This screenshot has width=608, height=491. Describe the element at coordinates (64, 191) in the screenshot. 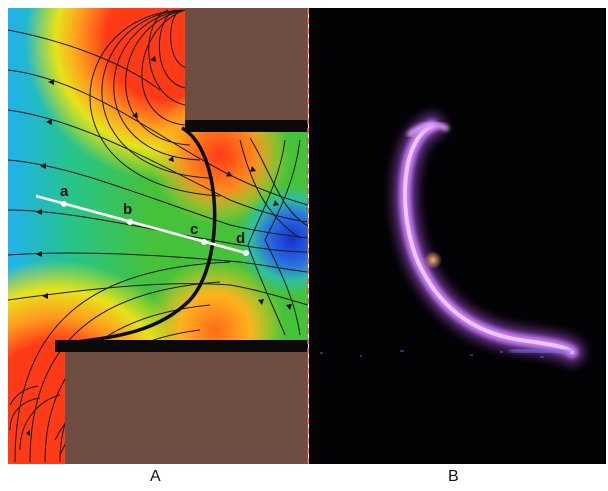

I see `point-a-label: a` at that location.